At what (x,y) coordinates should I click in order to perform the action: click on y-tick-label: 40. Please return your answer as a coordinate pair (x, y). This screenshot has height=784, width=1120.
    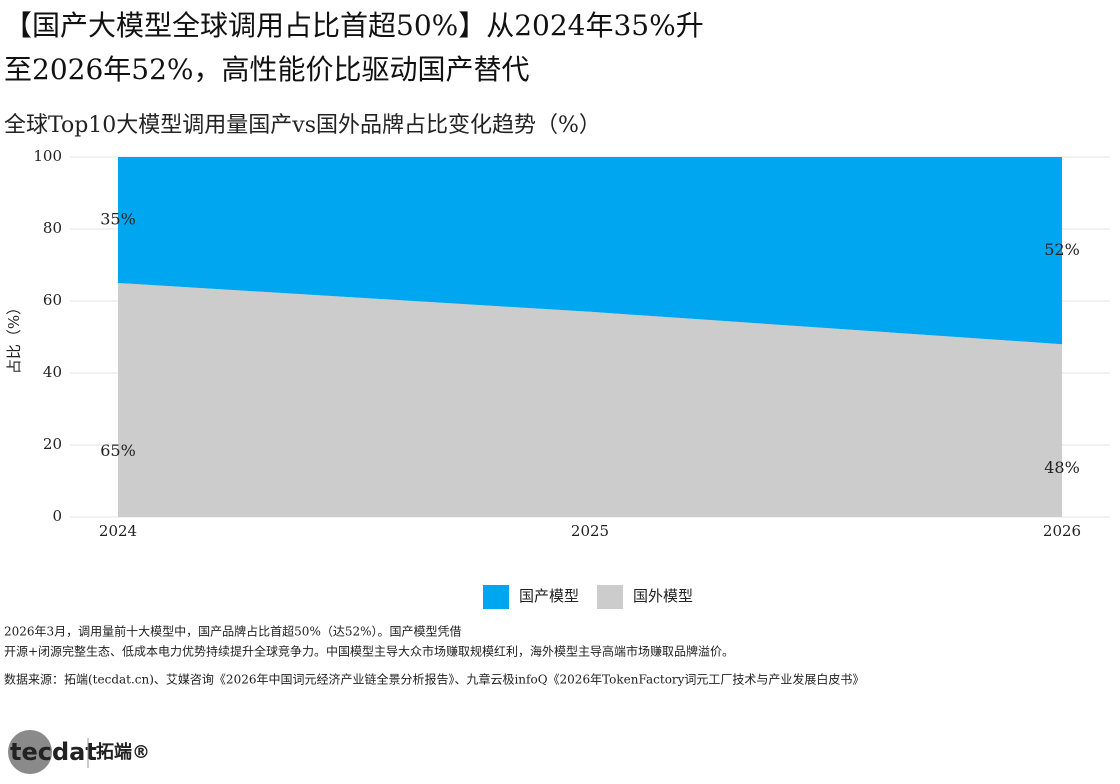
    Looking at the image, I should click on (52, 372).